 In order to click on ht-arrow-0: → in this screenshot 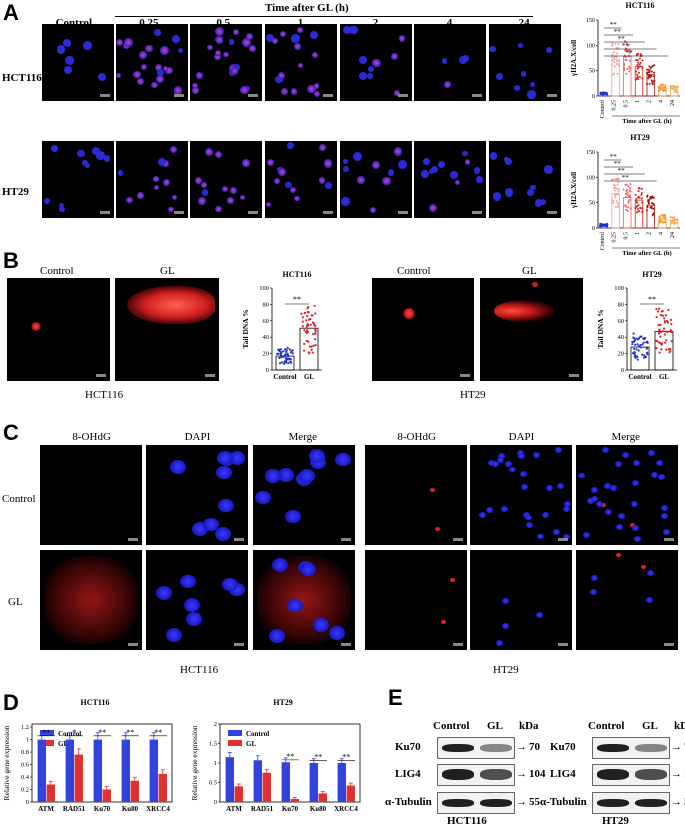, I will do `click(676, 747)`.